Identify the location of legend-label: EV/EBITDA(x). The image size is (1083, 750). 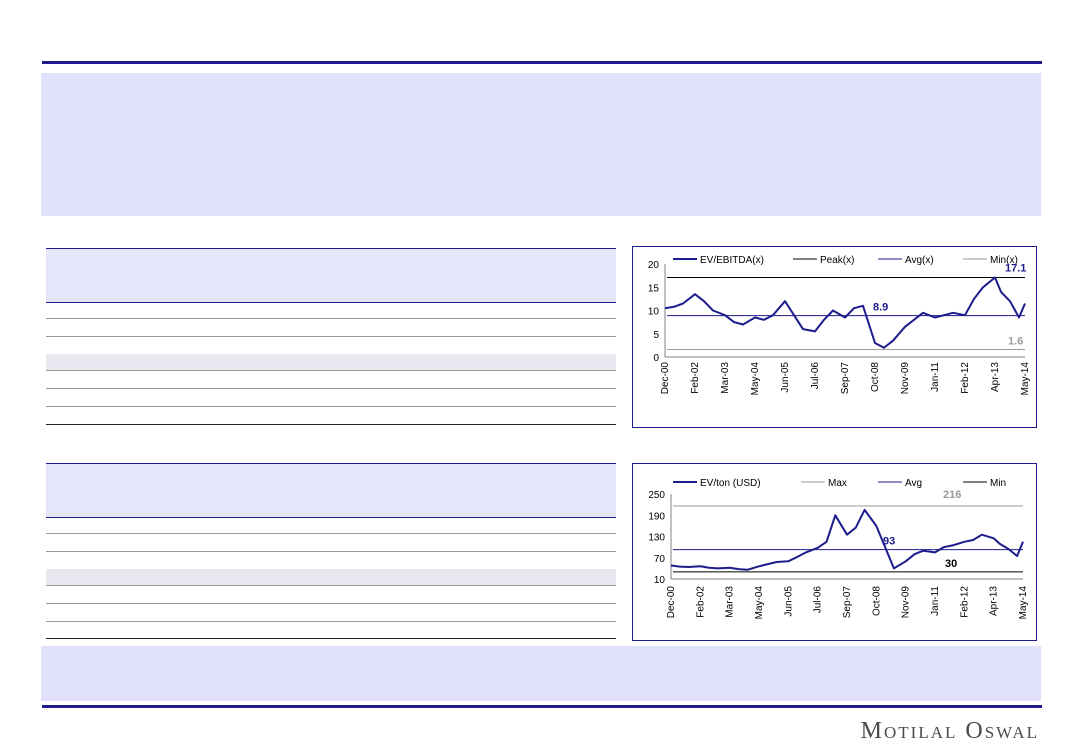
(732, 260).